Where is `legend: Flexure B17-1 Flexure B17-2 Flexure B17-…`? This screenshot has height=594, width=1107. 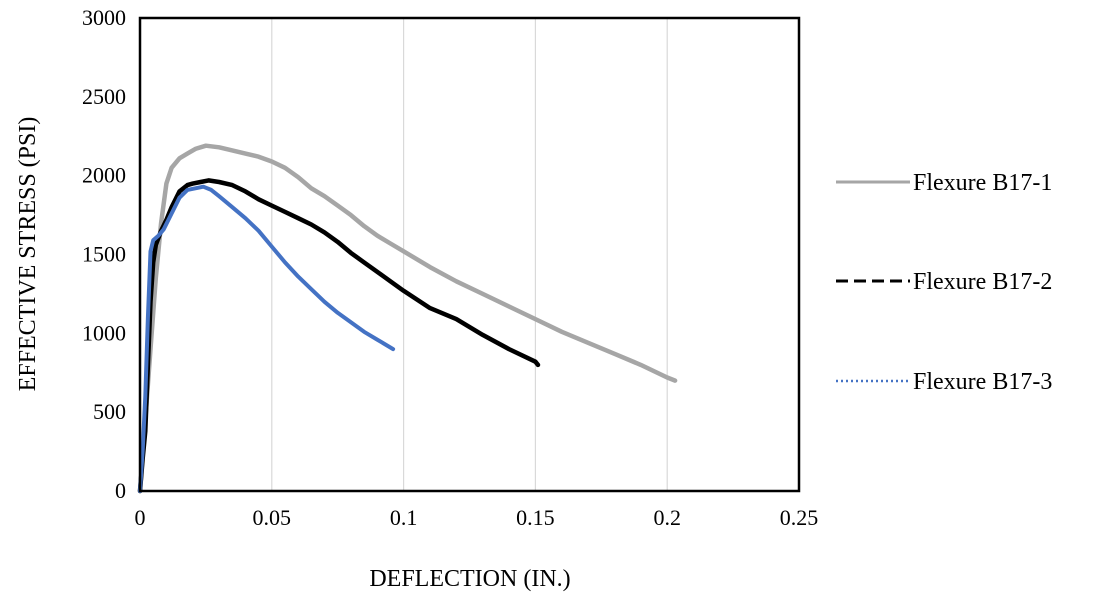
legend: Flexure B17-1 Flexure B17-2 Flexure B17-… is located at coordinates (944, 282).